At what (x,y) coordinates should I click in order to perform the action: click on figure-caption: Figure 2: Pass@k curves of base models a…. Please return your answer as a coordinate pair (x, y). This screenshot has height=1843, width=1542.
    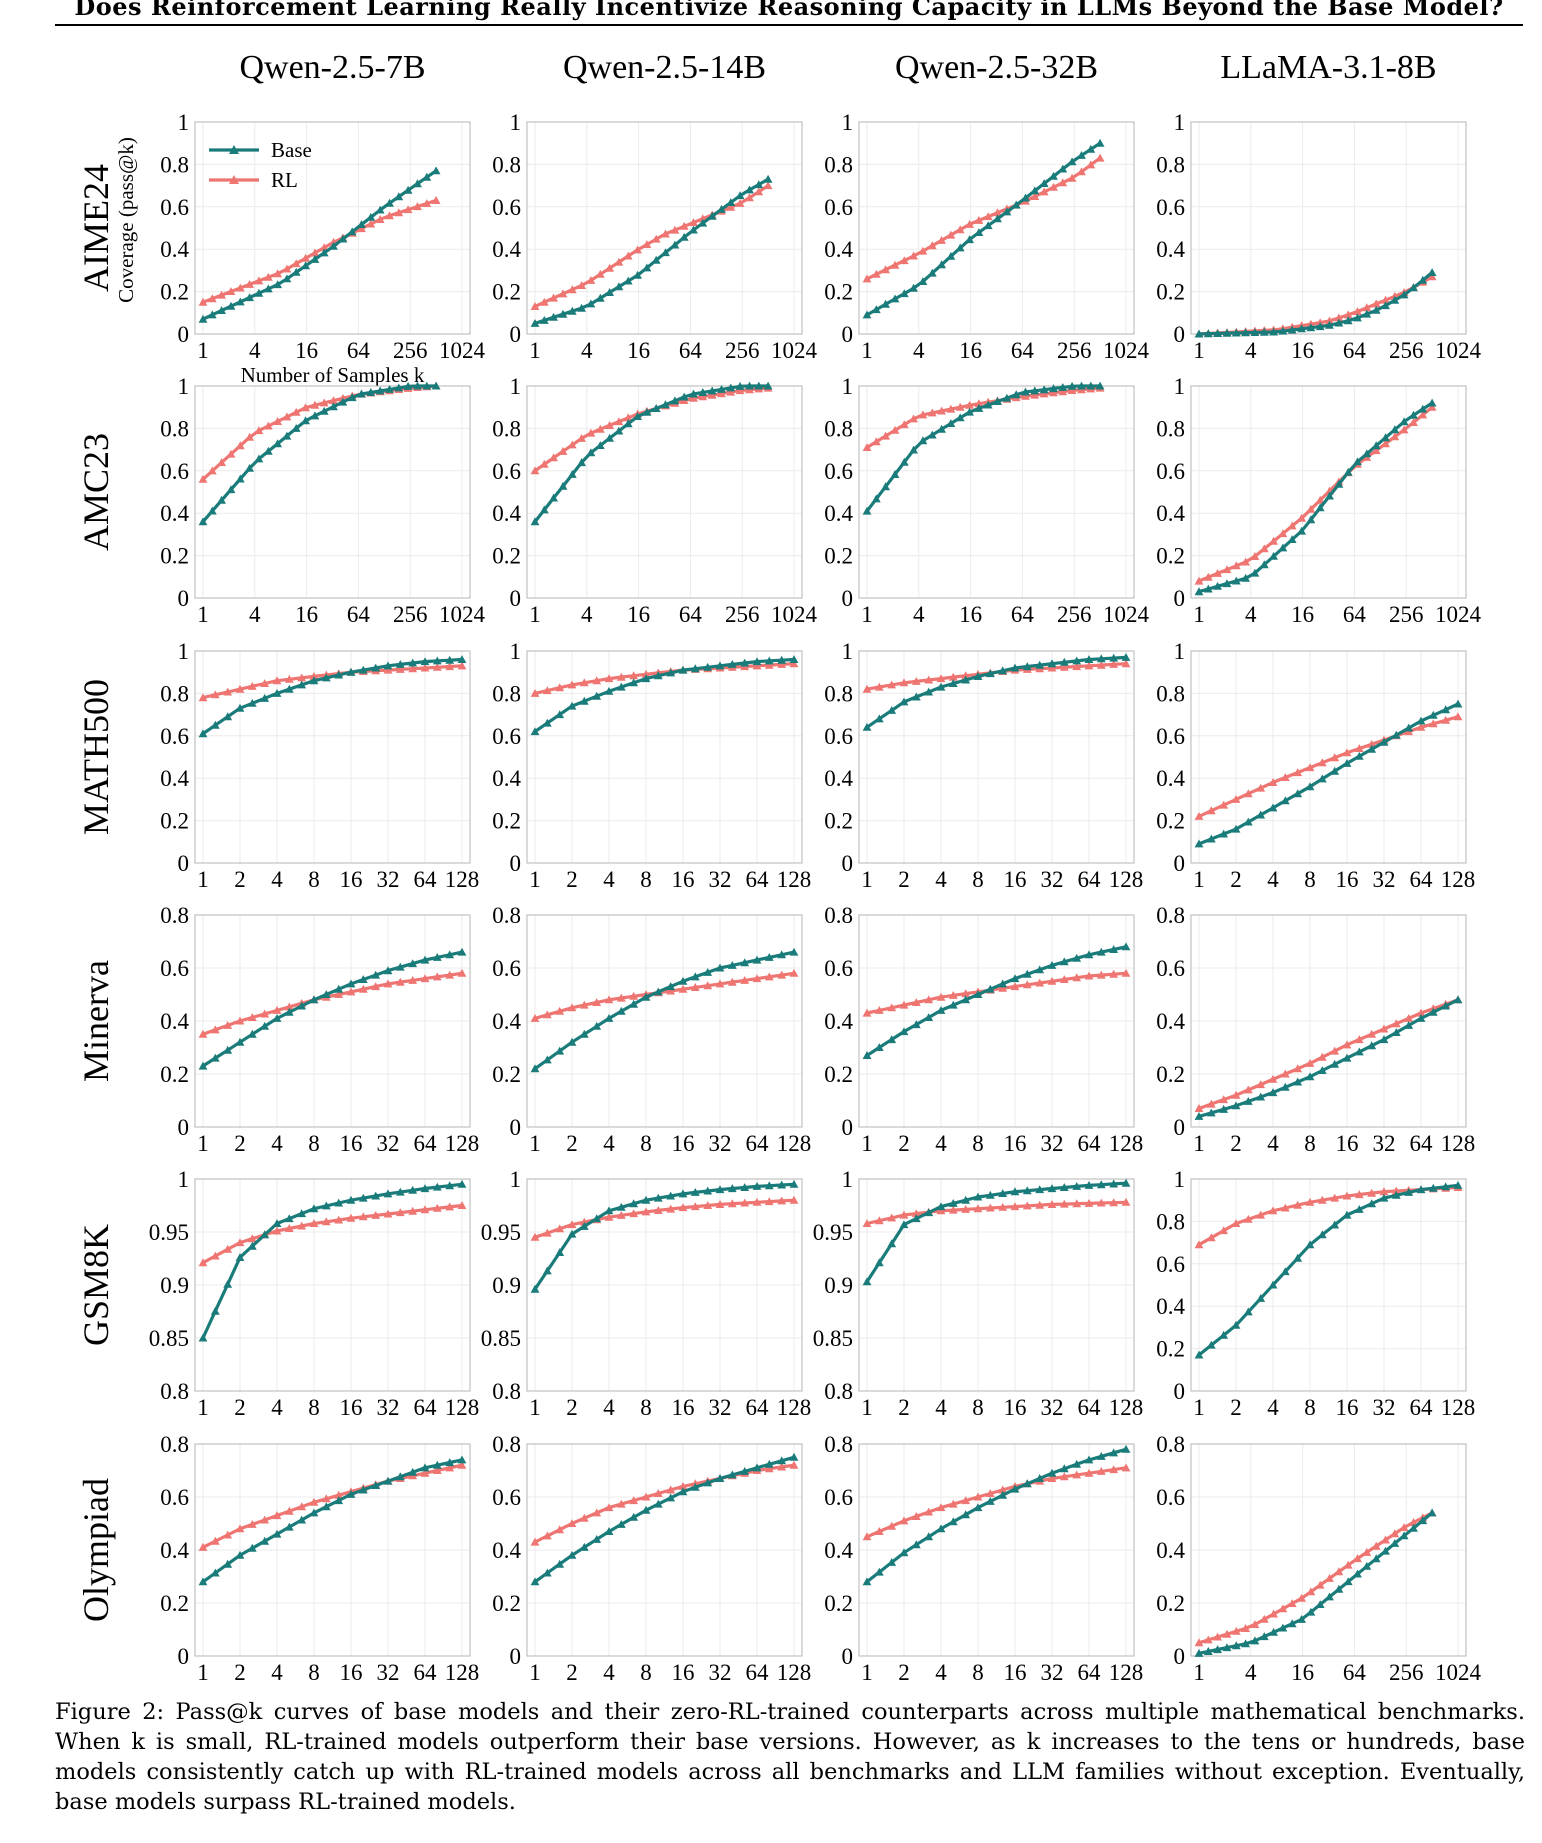
    Looking at the image, I should click on (790, 1757).